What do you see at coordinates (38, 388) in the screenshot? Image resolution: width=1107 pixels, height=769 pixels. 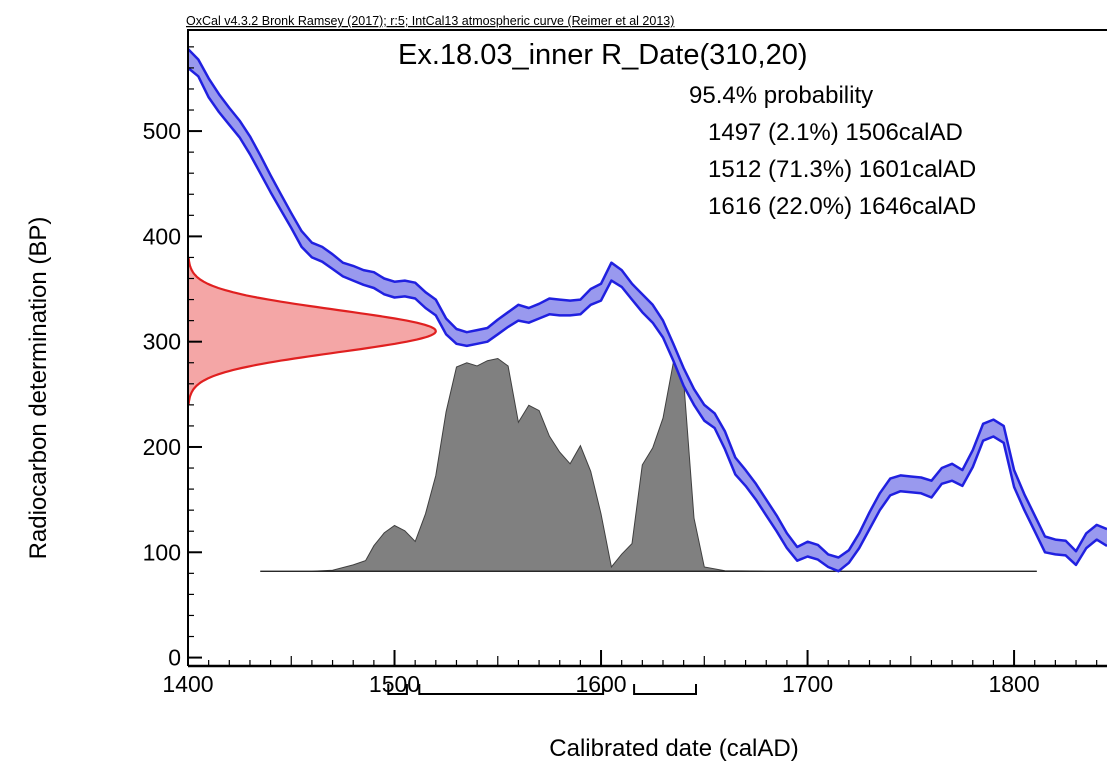 I see `y-axis-title: Radiocarbon determination (BP)` at bounding box center [38, 388].